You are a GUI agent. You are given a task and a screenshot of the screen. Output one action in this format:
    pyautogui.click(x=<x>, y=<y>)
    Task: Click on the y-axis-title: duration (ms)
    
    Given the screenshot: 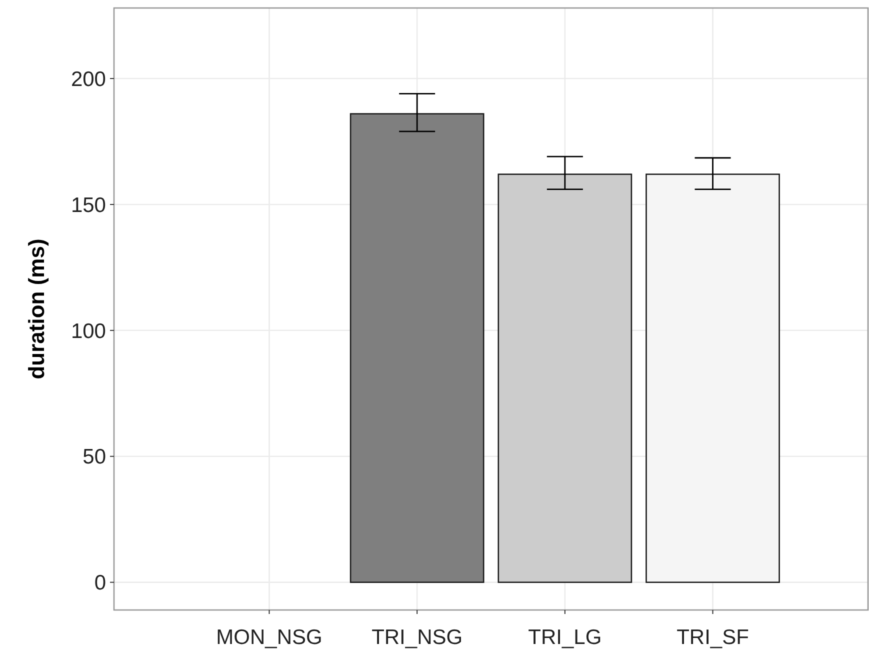 What is the action you would take?
    pyautogui.click(x=36, y=309)
    